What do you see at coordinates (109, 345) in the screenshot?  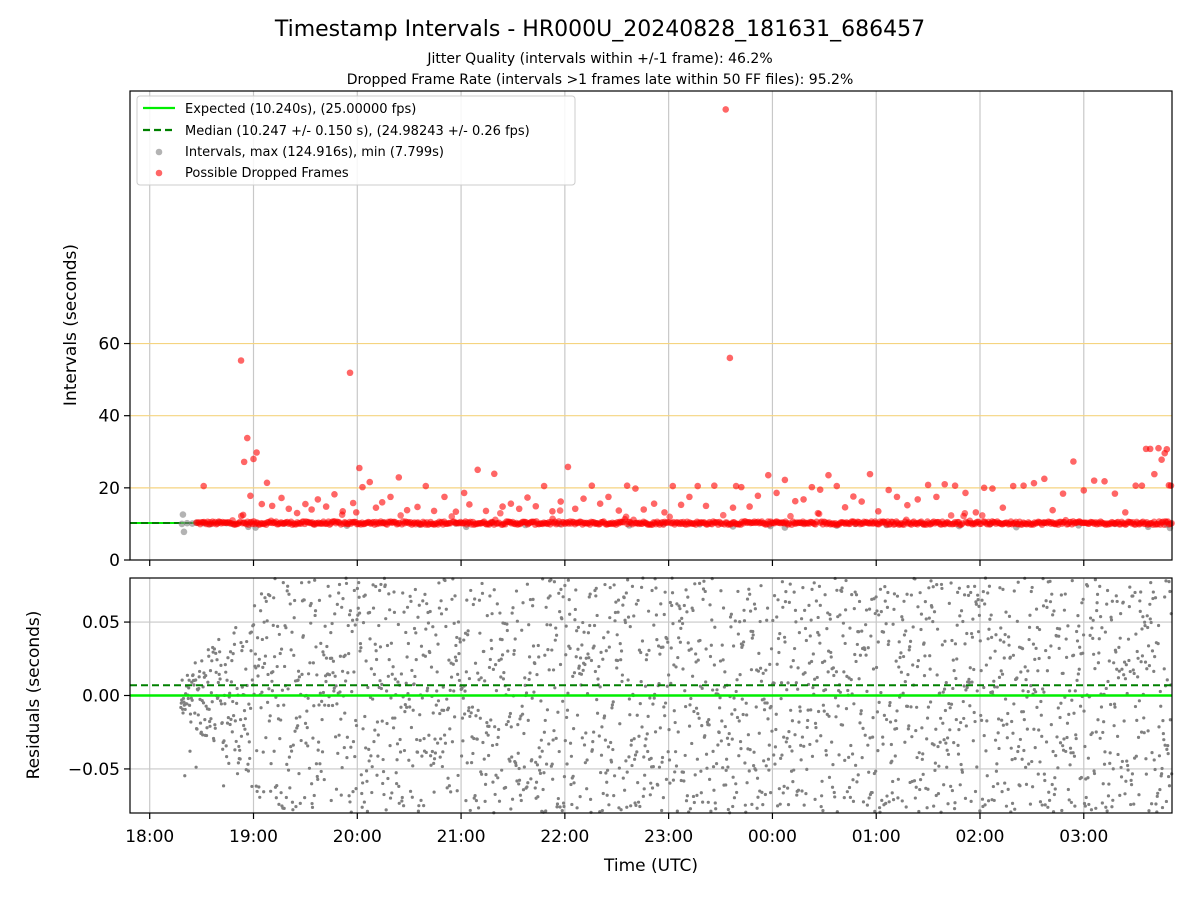 I see `intervals-y-tick-label: 60` at bounding box center [109, 345].